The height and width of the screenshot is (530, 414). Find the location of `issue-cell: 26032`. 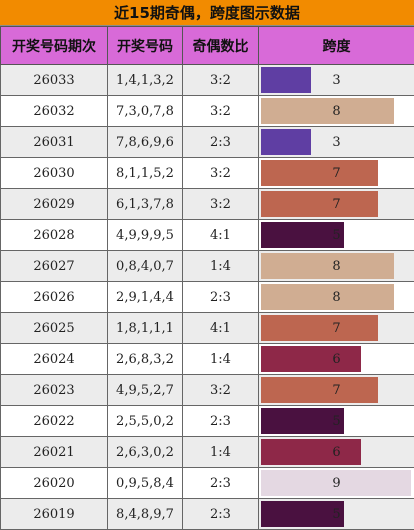

issue-cell: 26032 is located at coordinates (54, 111).